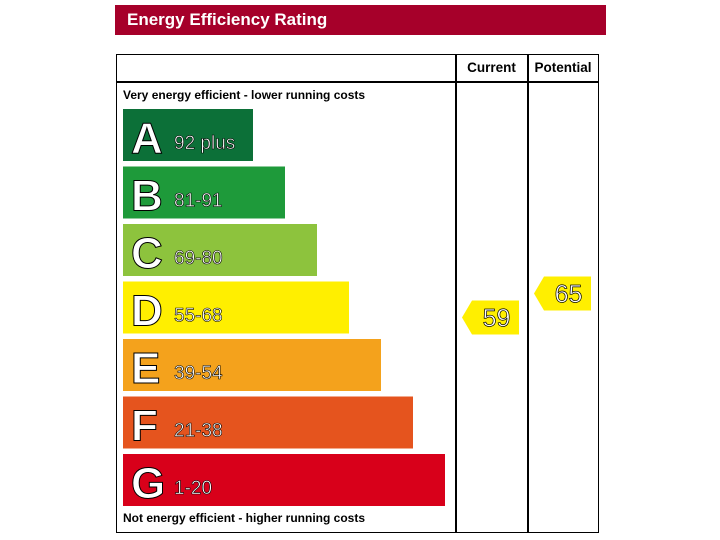  I want to click on column-header-potential: Potential, so click(563, 67).